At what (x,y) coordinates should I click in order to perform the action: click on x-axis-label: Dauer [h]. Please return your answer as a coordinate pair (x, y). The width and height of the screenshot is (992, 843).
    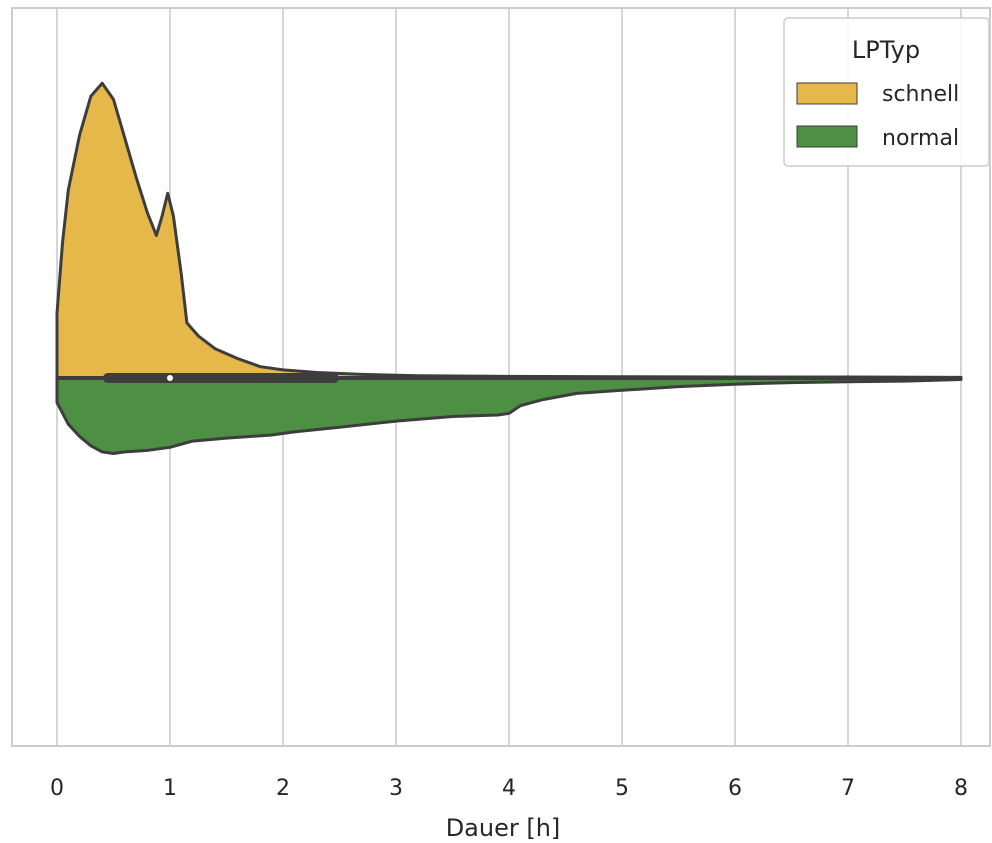
    Looking at the image, I should click on (503, 828).